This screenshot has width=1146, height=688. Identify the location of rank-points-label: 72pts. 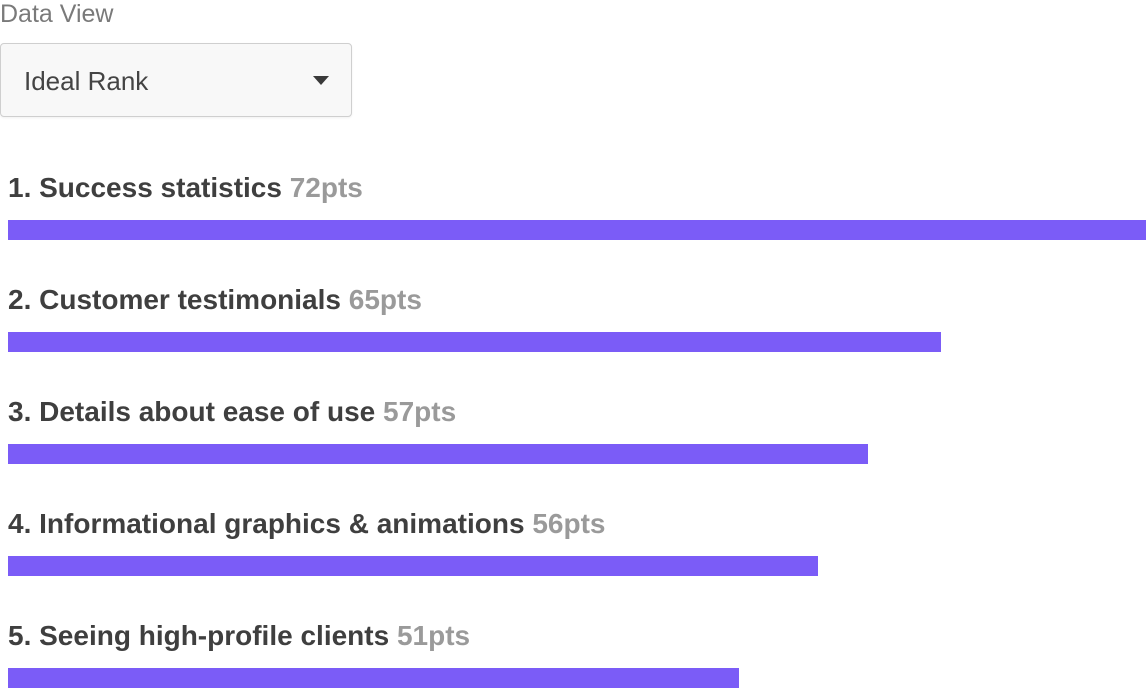
(326, 187).